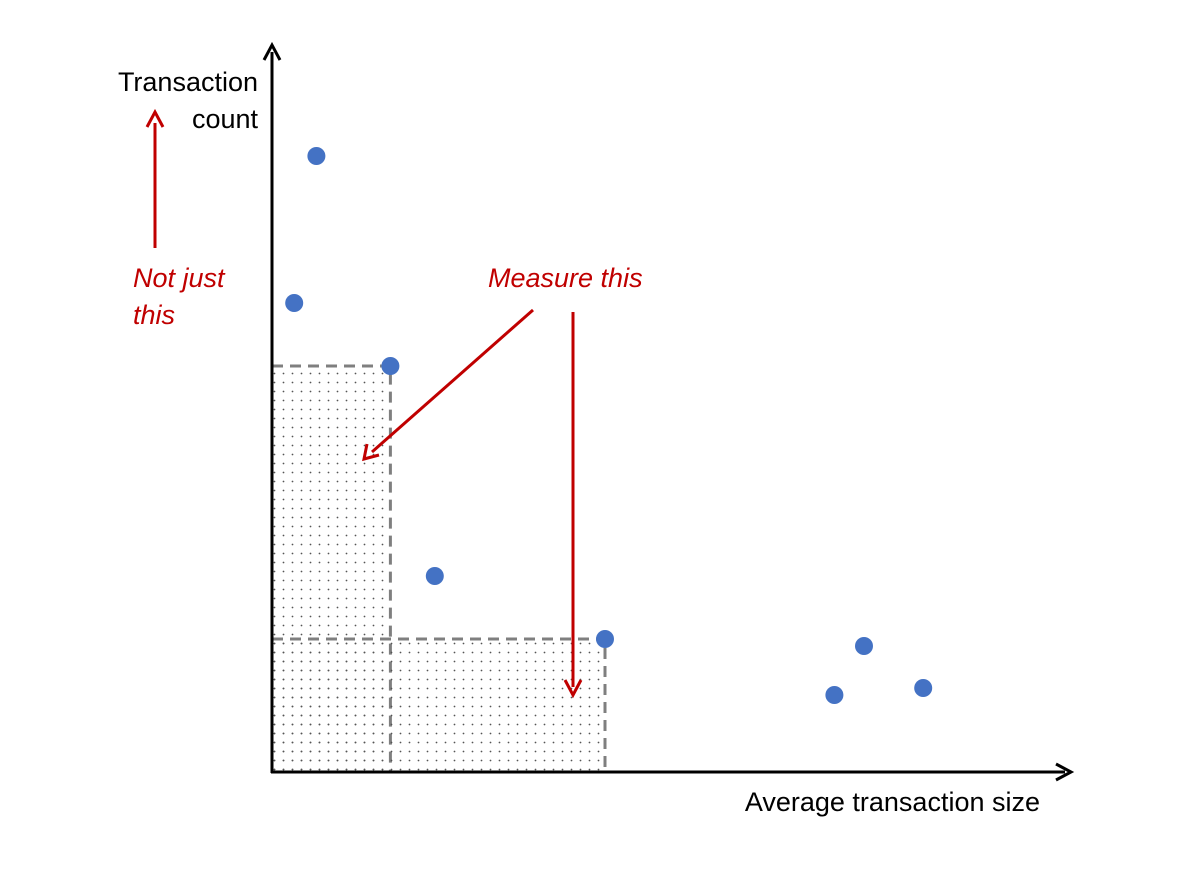 Image resolution: width=1200 pixels, height=878 pixels. What do you see at coordinates (452, 381) in the screenshot?
I see `diagonal-arrow-shaft` at bounding box center [452, 381].